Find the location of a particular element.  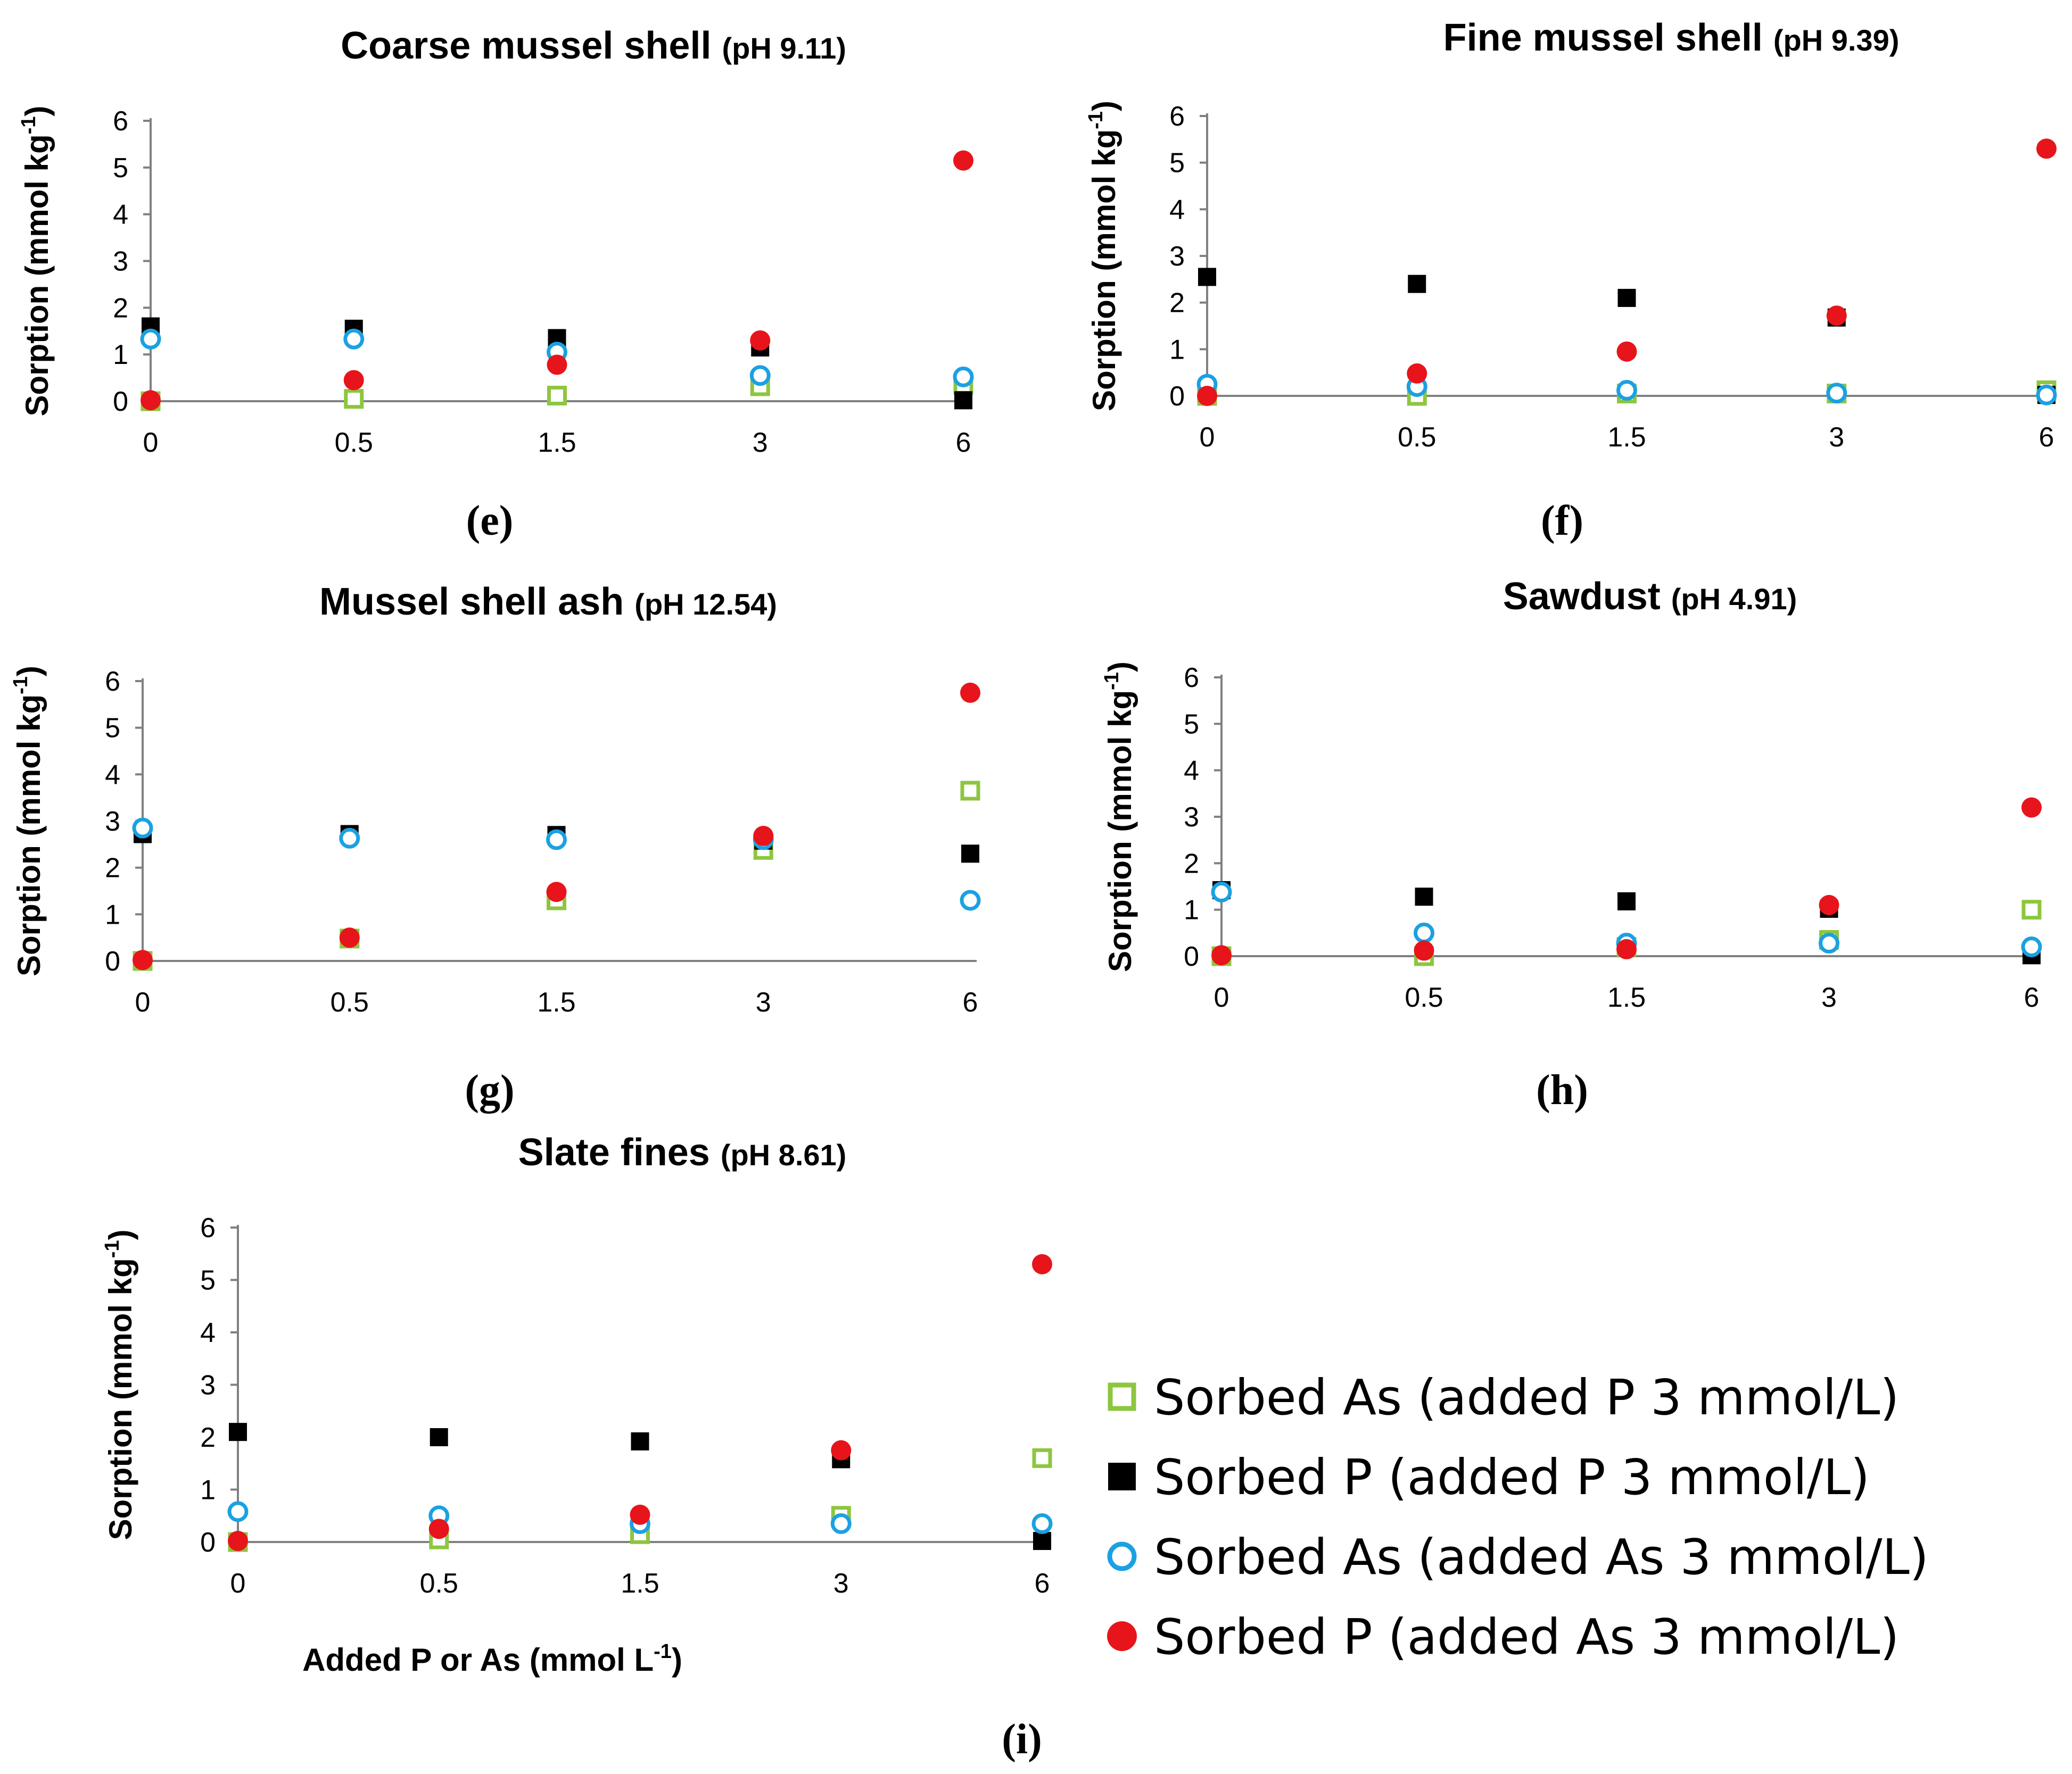

legend-label: Sorbed P (added P 3 mmol/L) is located at coordinates (1512, 1477).